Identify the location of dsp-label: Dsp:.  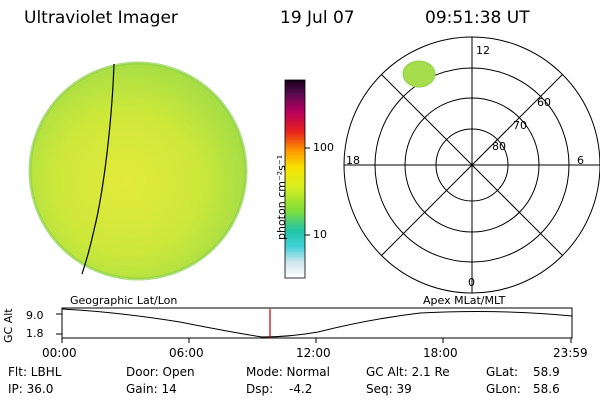
(260, 389).